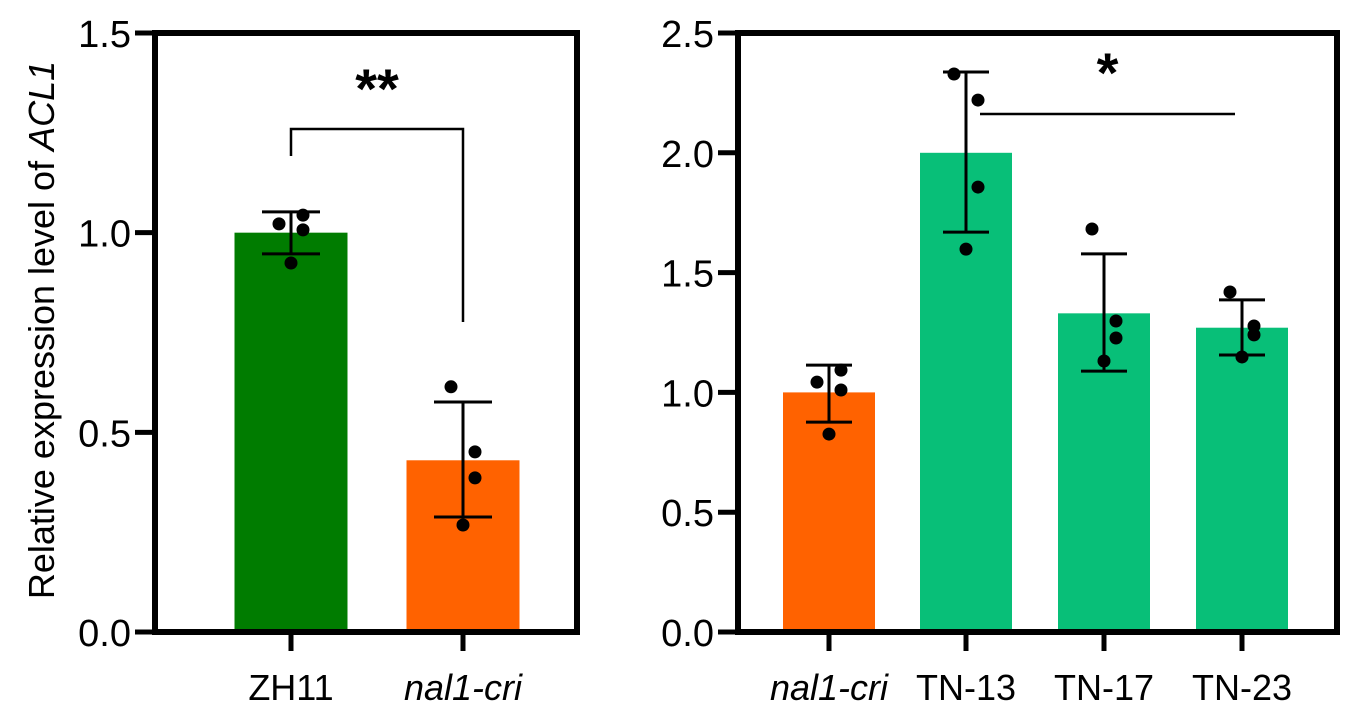  I want to click on x-tick-label: ZH11, so click(290, 687).